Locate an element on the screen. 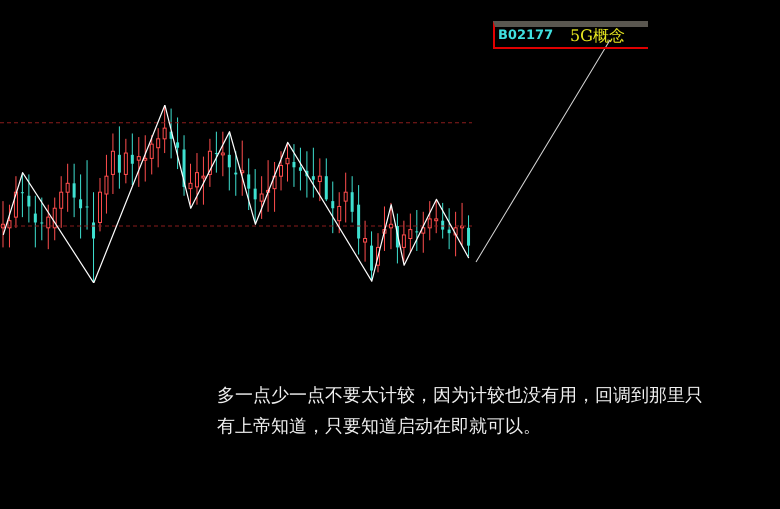  text: 5G概念 is located at coordinates (597, 36).